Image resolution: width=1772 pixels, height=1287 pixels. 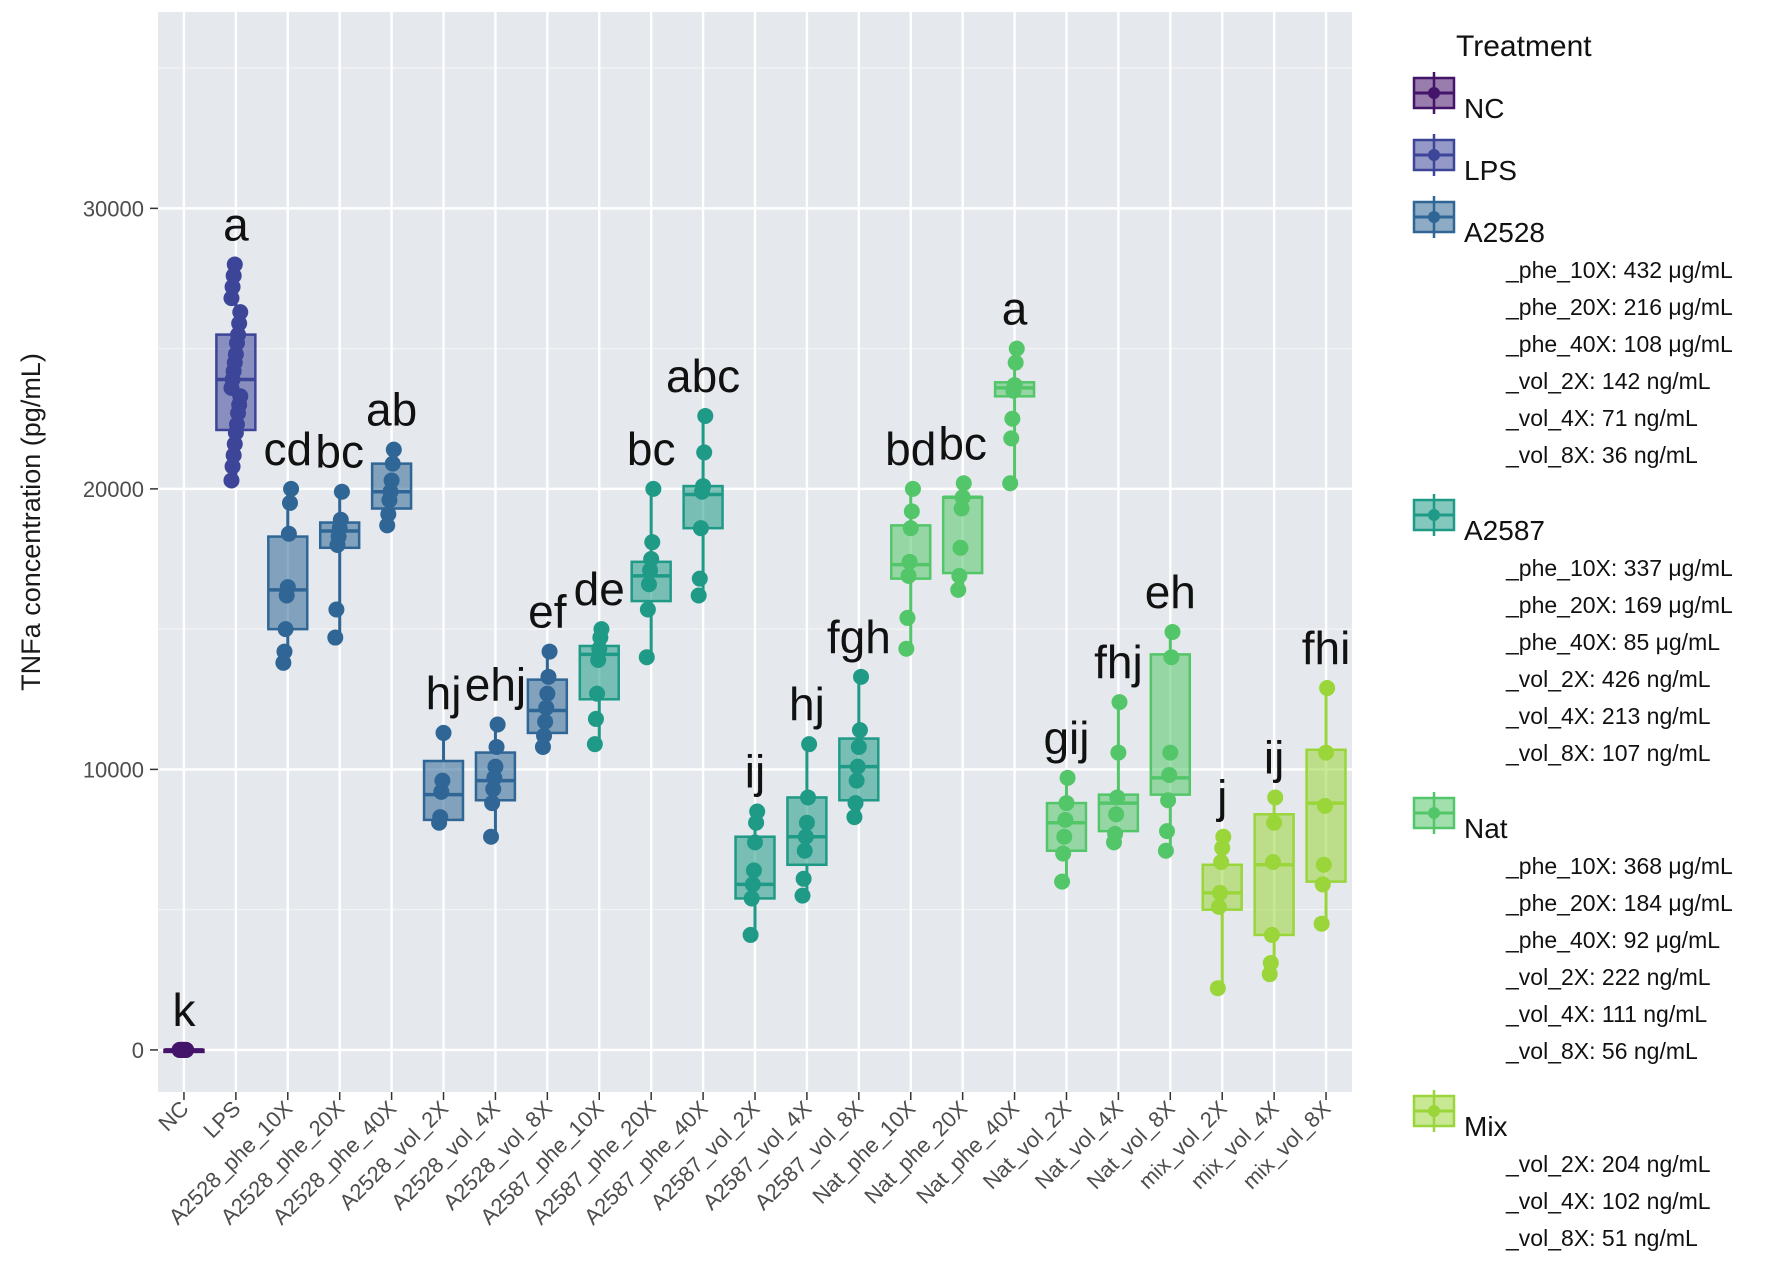 I want to click on significance-letter: de, so click(x=599, y=589).